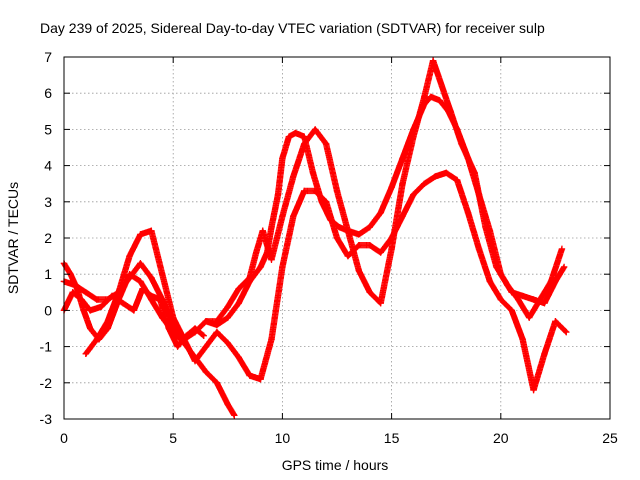 The image size is (640, 480). I want to click on x-tick-label: 5, so click(173, 438).